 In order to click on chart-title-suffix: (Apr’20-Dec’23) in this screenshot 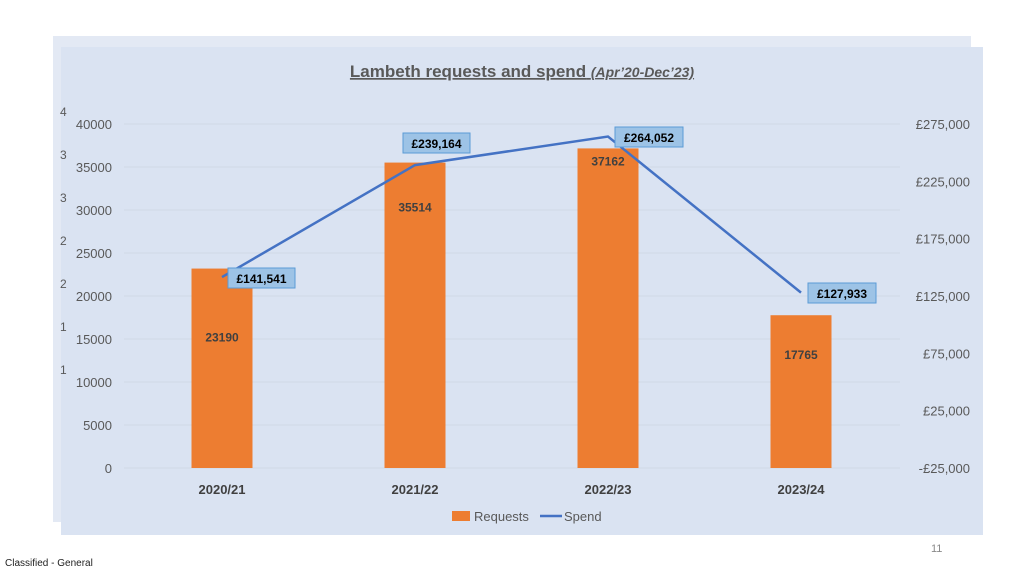, I will do `click(643, 72)`.